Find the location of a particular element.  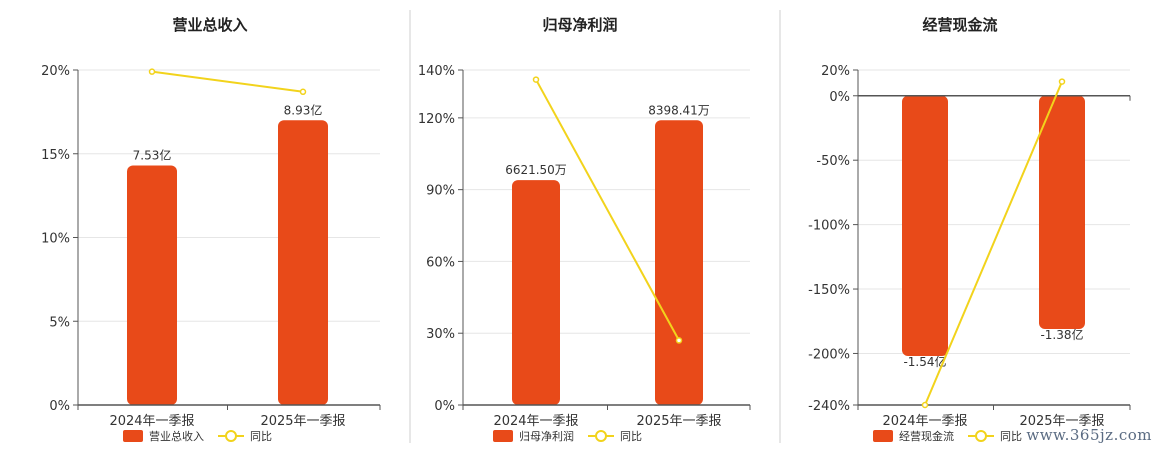

bar-value-label: 8.93亿 is located at coordinates (303, 109).